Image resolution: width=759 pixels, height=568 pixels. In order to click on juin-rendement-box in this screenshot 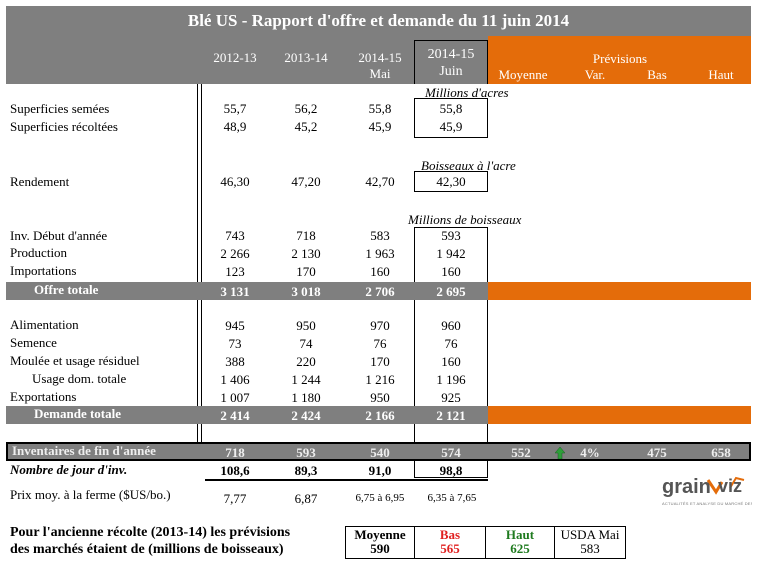, I will do `click(451, 181)`.